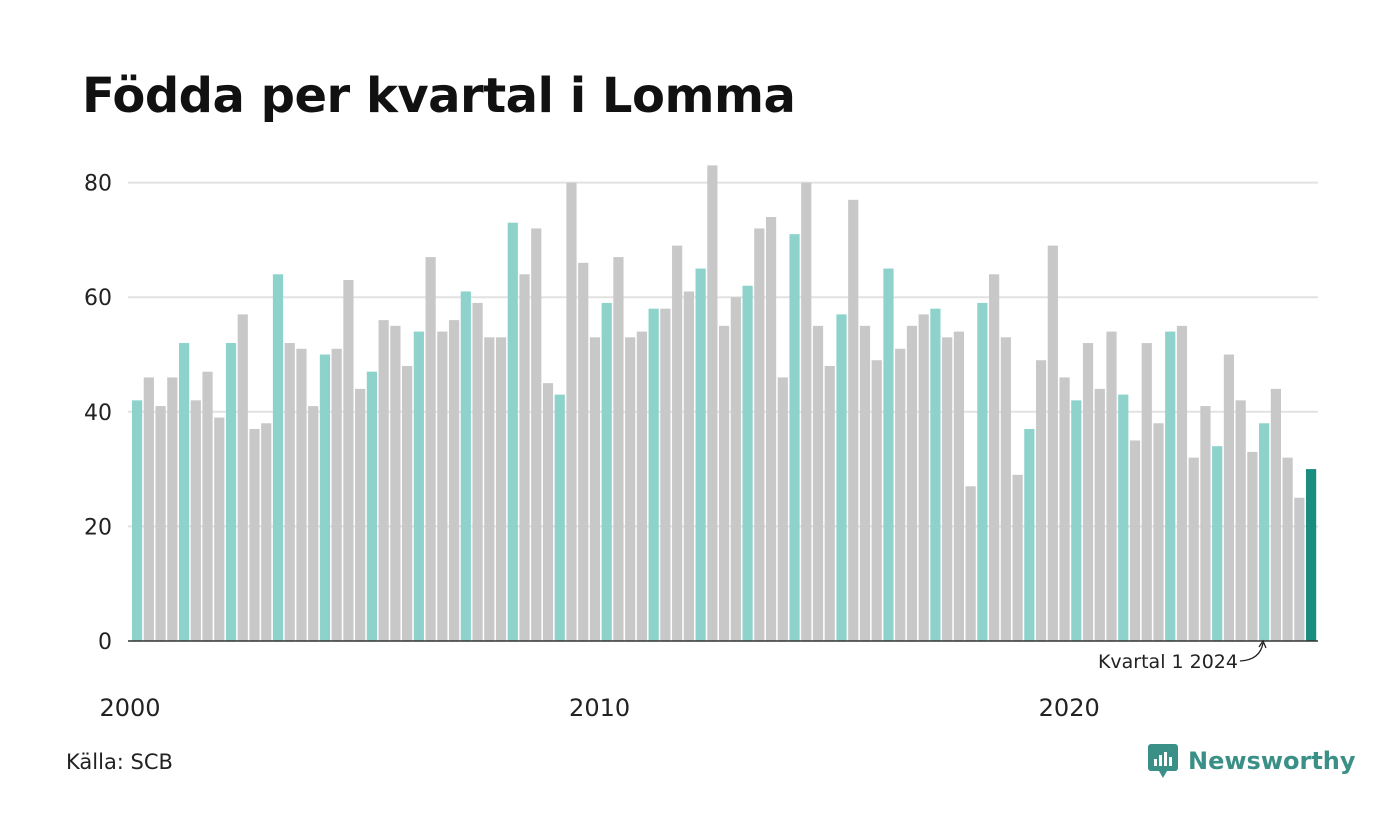  I want to click on annotation-label: Kvartal 1 2024, so click(1168, 662).